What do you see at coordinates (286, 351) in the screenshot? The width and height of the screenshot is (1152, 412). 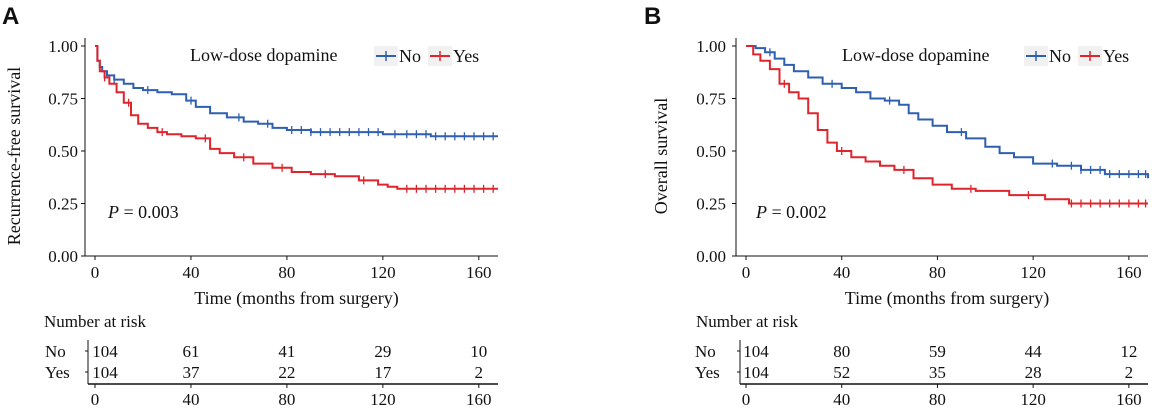 I see `risk-count: 41` at bounding box center [286, 351].